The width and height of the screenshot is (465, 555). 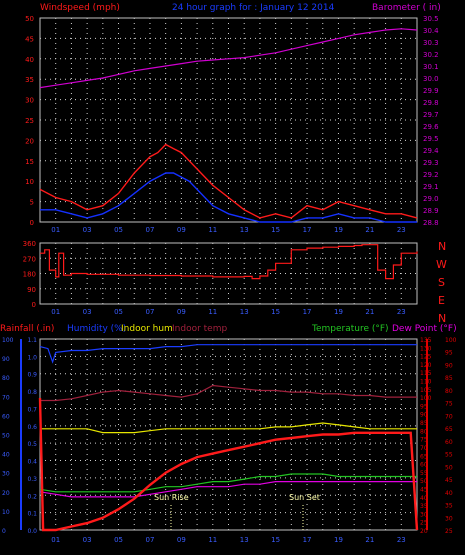 I want to click on humidity-tick-label: 40, so click(x=6, y=455).